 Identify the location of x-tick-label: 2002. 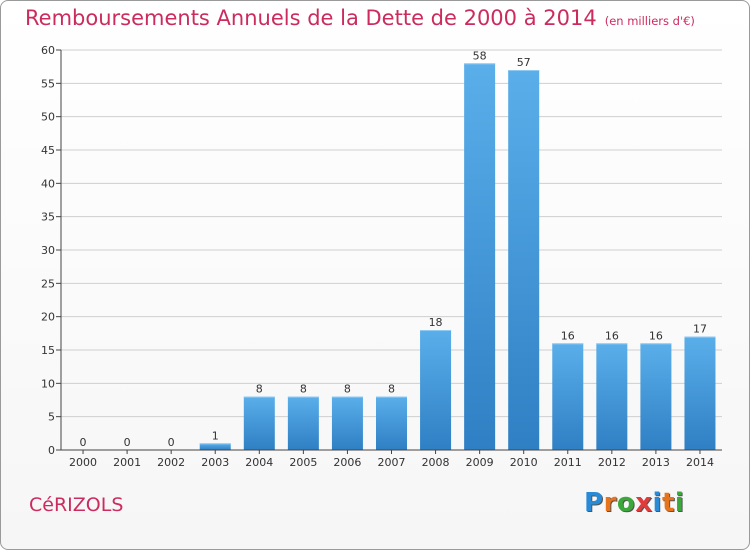
(171, 462).